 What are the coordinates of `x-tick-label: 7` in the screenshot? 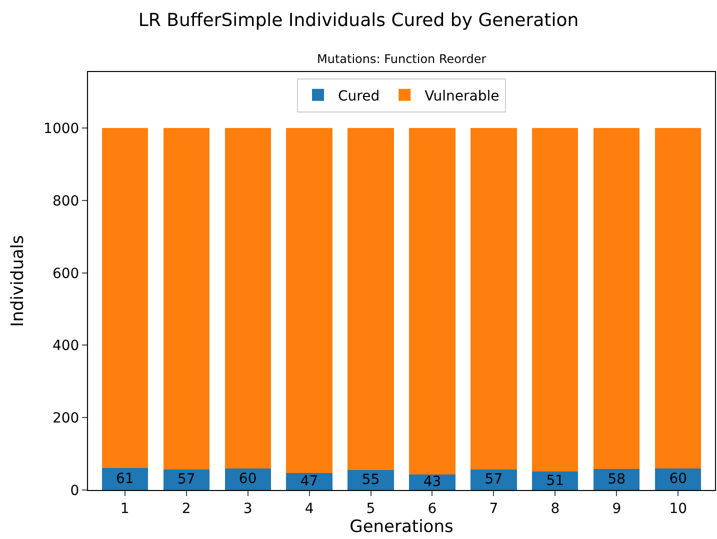 It's located at (493, 508).